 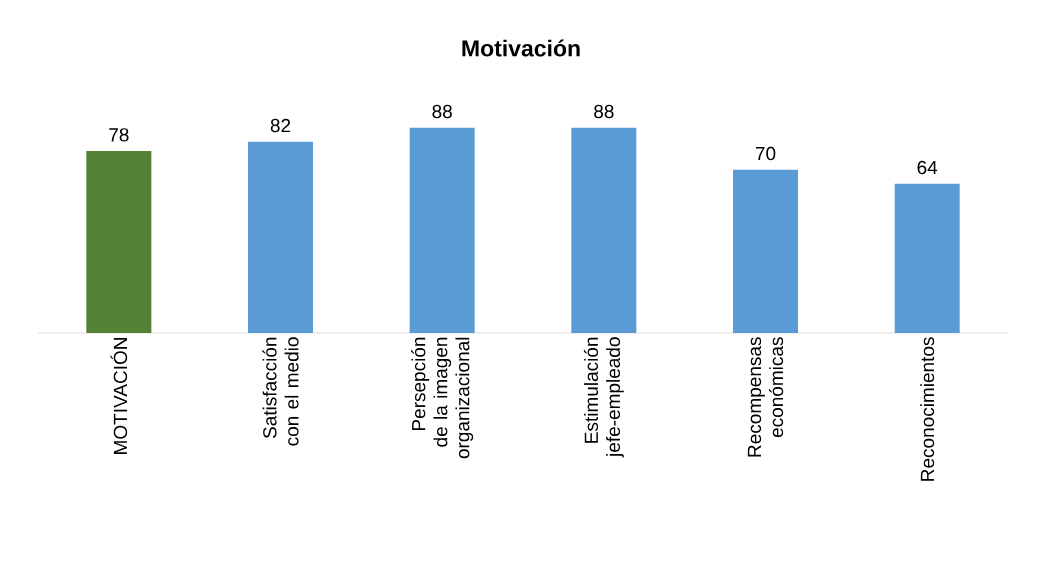 I want to click on data-label: 70, so click(x=765, y=153).